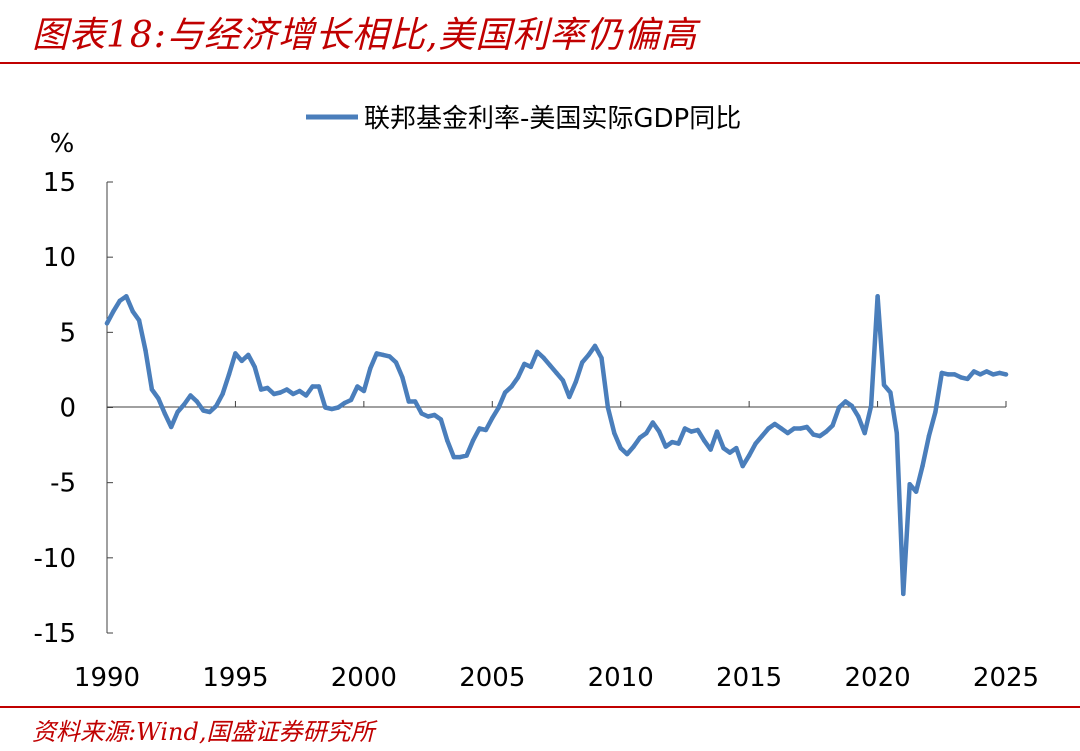  I want to click on x-tick-label: 2010, so click(621, 678).